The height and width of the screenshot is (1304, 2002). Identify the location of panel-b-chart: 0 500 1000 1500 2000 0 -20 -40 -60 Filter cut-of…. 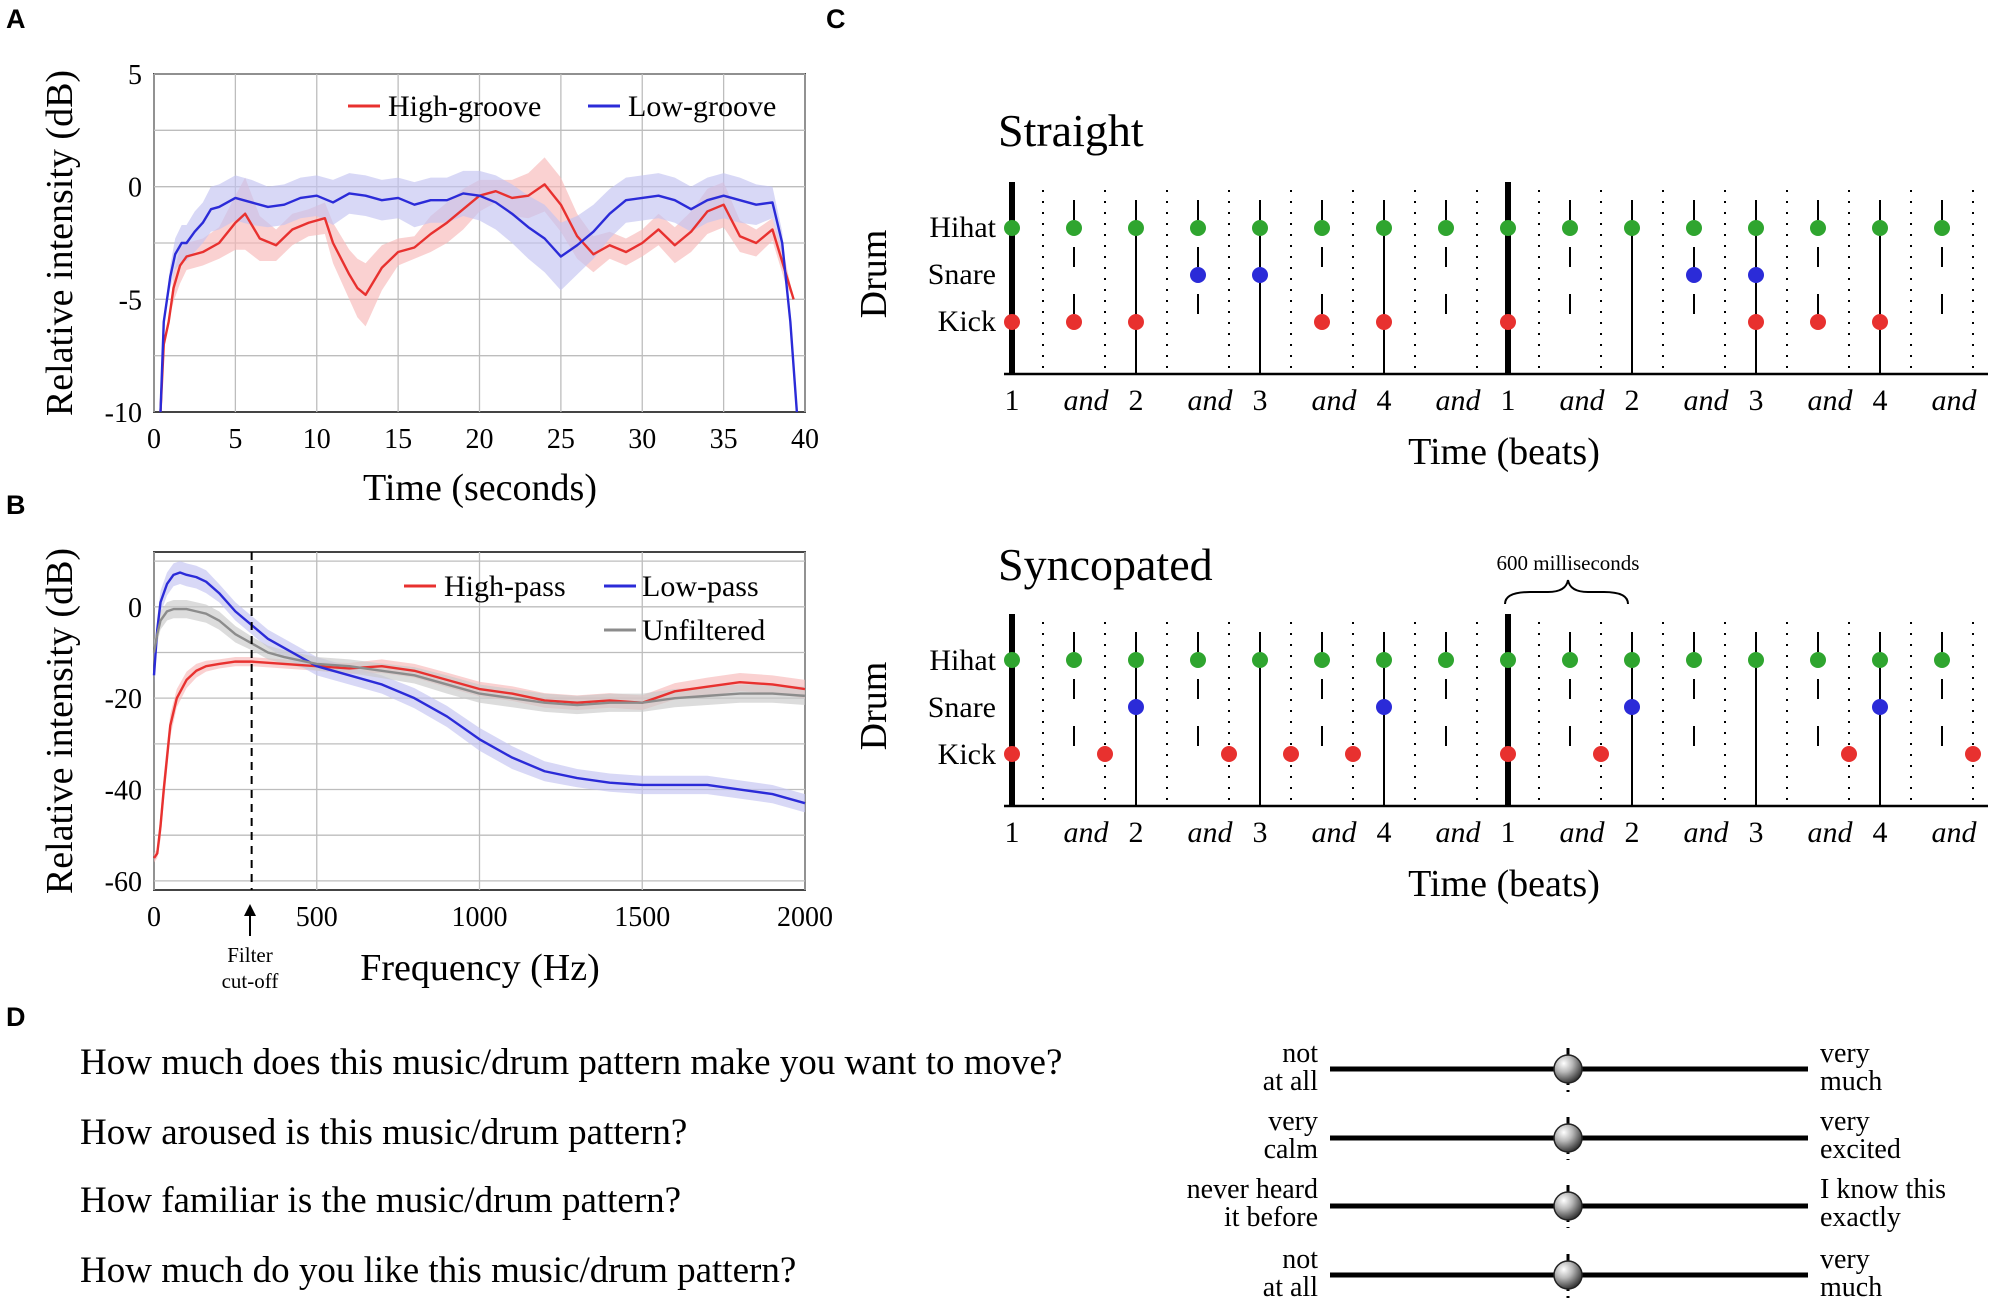
(436, 770).